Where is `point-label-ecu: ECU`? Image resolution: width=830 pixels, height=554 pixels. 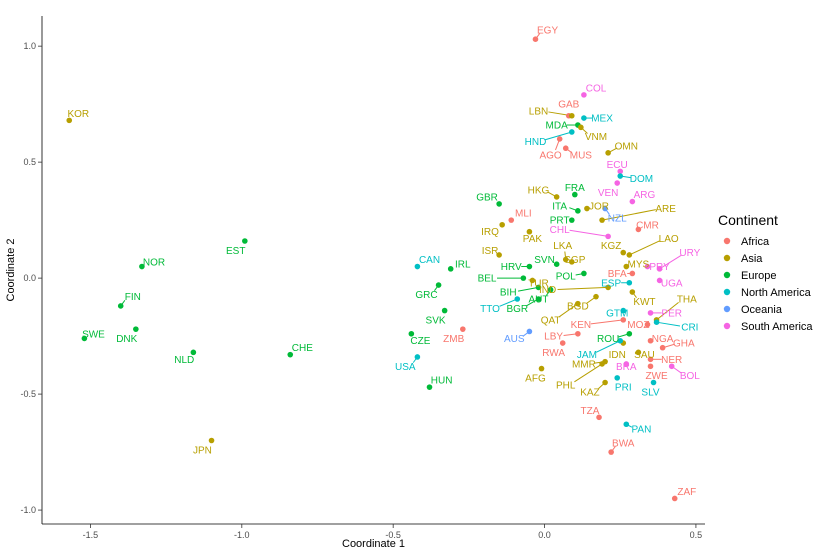 point-label-ecu: ECU is located at coordinates (617, 165).